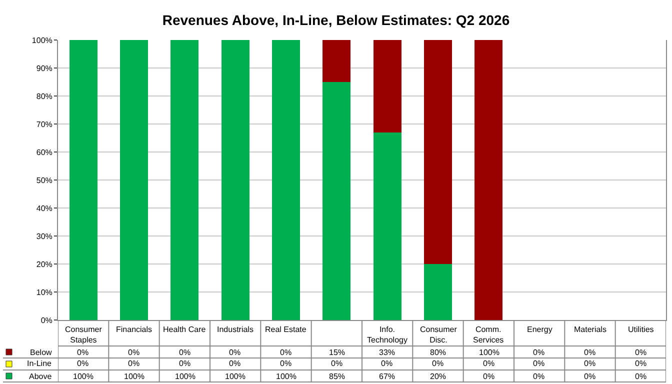 This screenshot has height=384, width=672. Describe the element at coordinates (336, 20) in the screenshot. I see `chart-title: Revenues Above, In-Line, Below Estimates: Q2 2026` at that location.